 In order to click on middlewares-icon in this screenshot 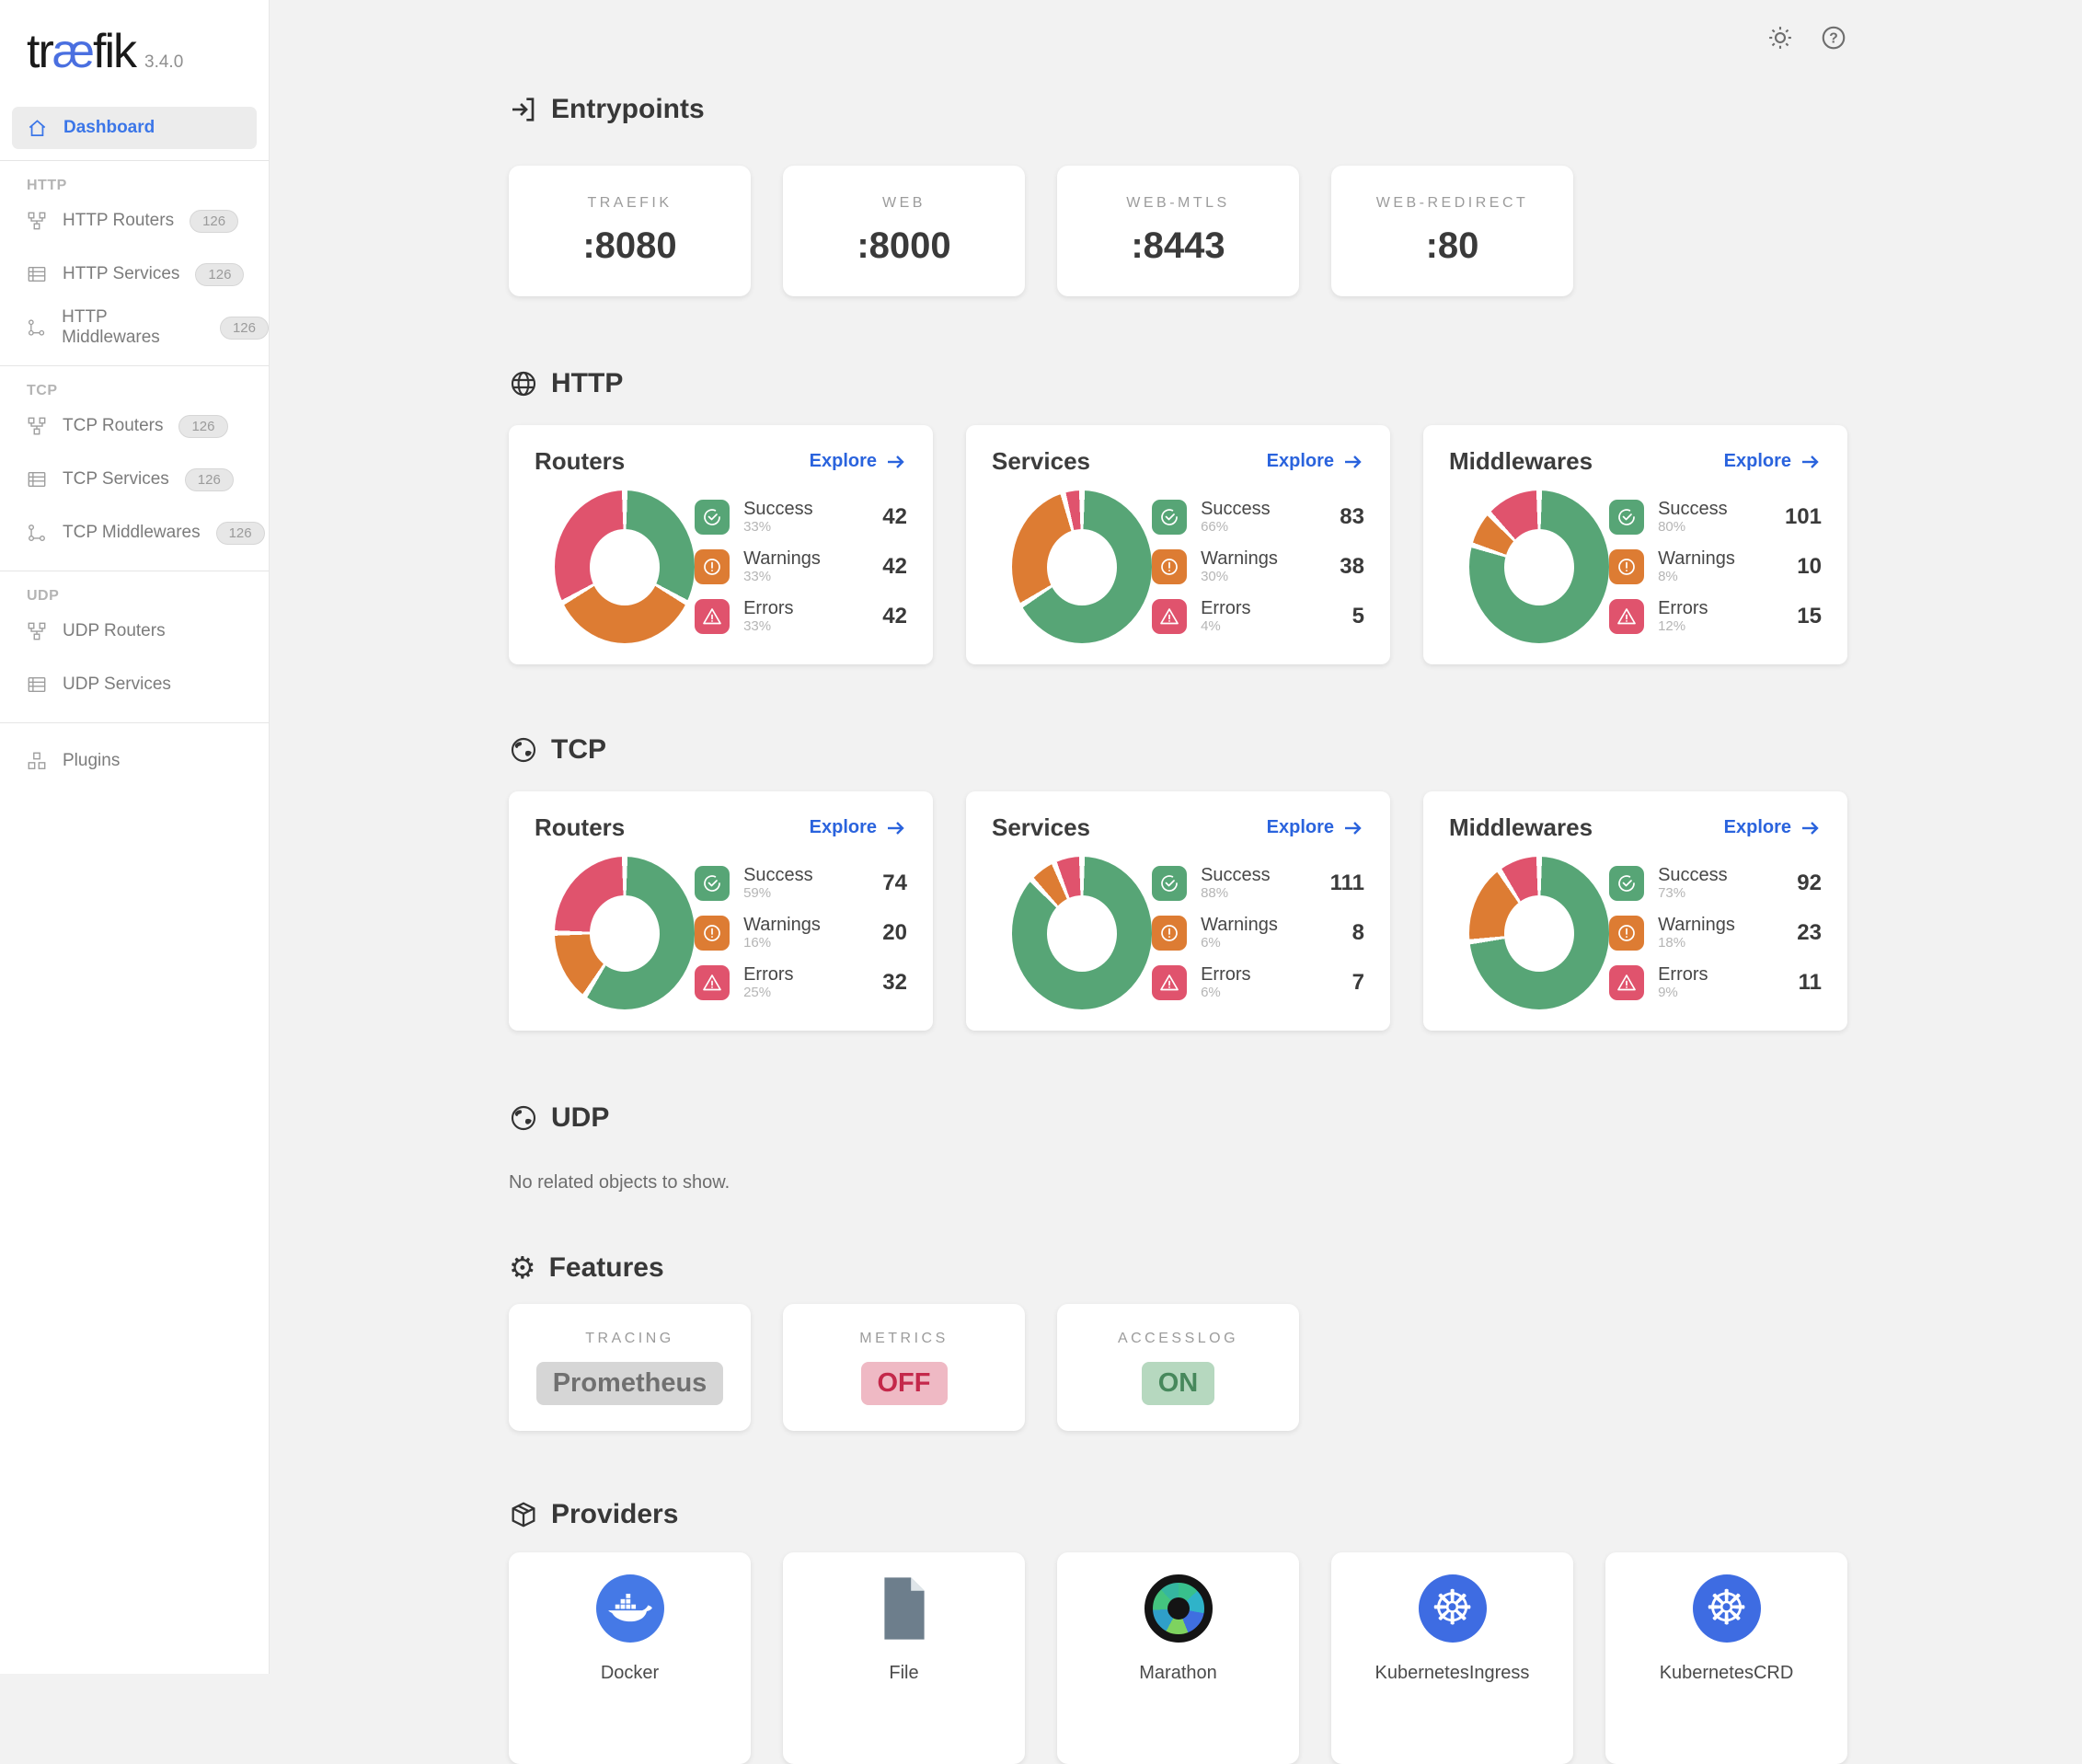, I will do `click(37, 533)`.